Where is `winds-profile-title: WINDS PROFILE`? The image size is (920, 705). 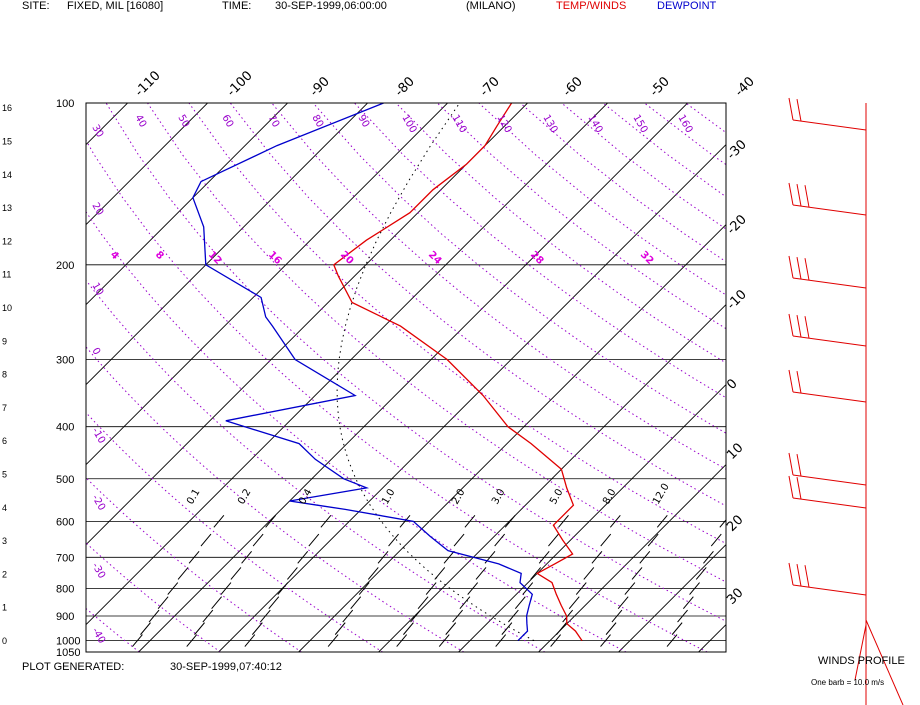 winds-profile-title: WINDS PROFILE is located at coordinates (861, 661).